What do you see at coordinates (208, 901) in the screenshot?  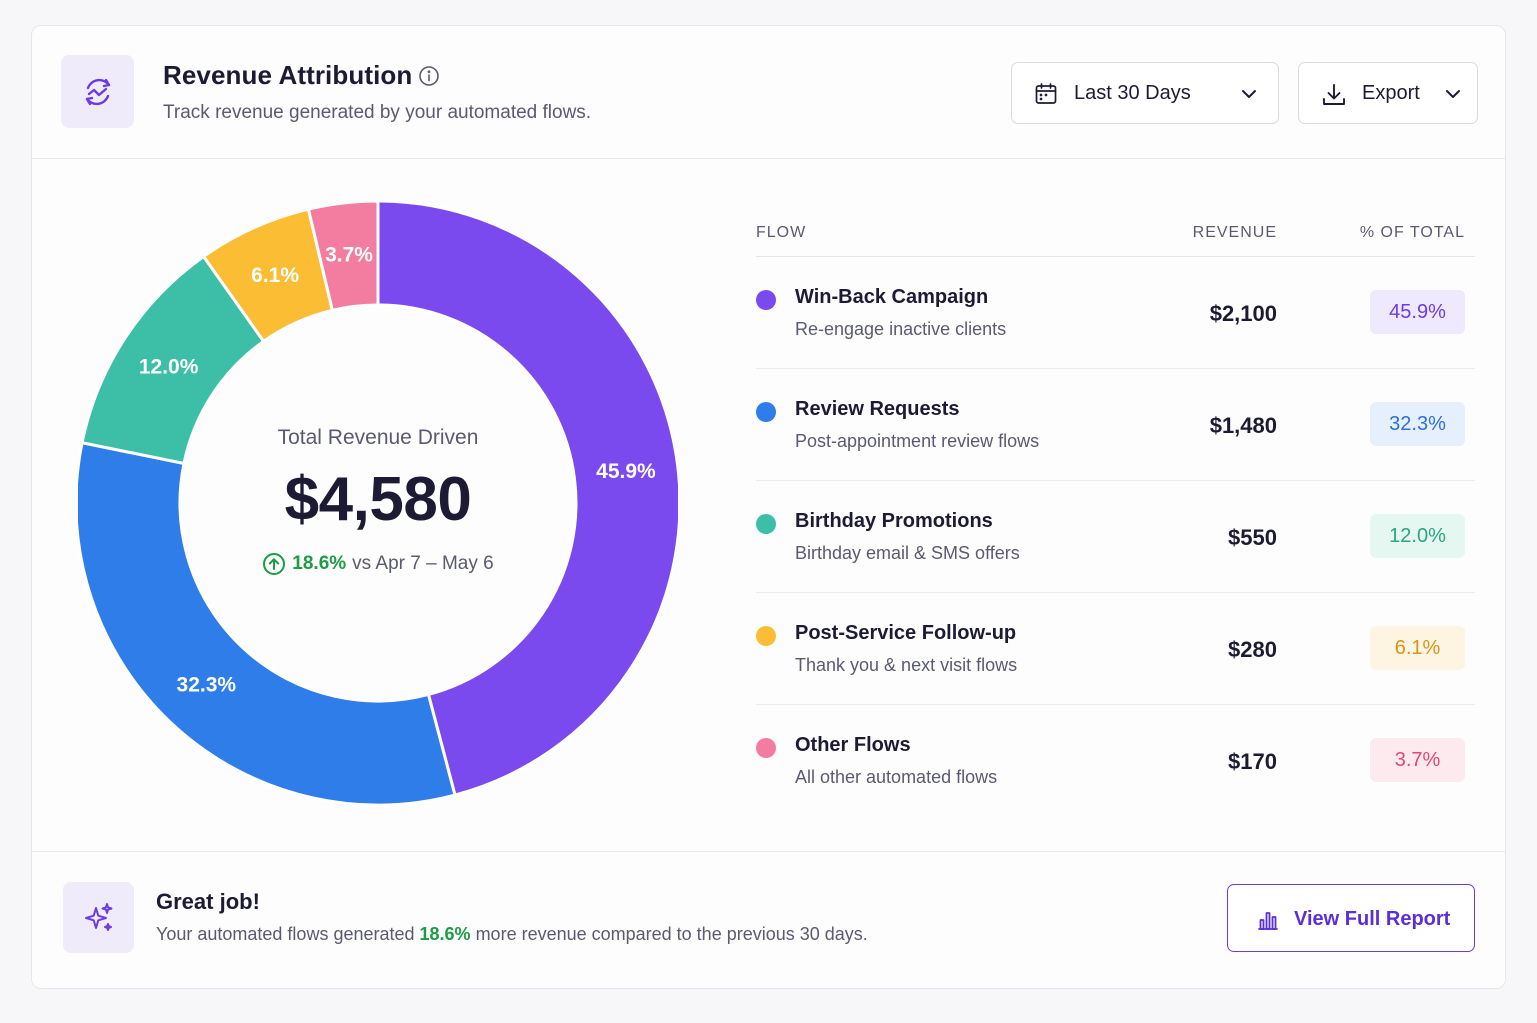 I see `insight-title: Great job!` at bounding box center [208, 901].